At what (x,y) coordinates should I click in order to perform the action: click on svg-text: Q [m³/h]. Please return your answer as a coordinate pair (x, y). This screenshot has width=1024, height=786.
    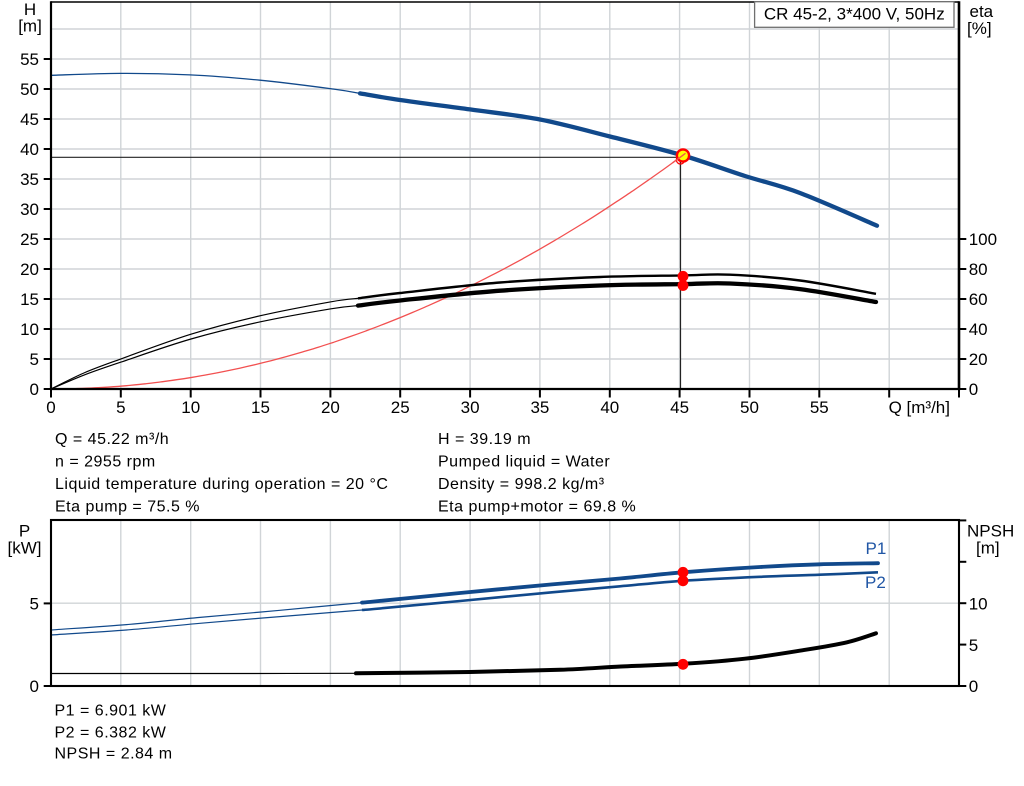
    Looking at the image, I should click on (919, 407).